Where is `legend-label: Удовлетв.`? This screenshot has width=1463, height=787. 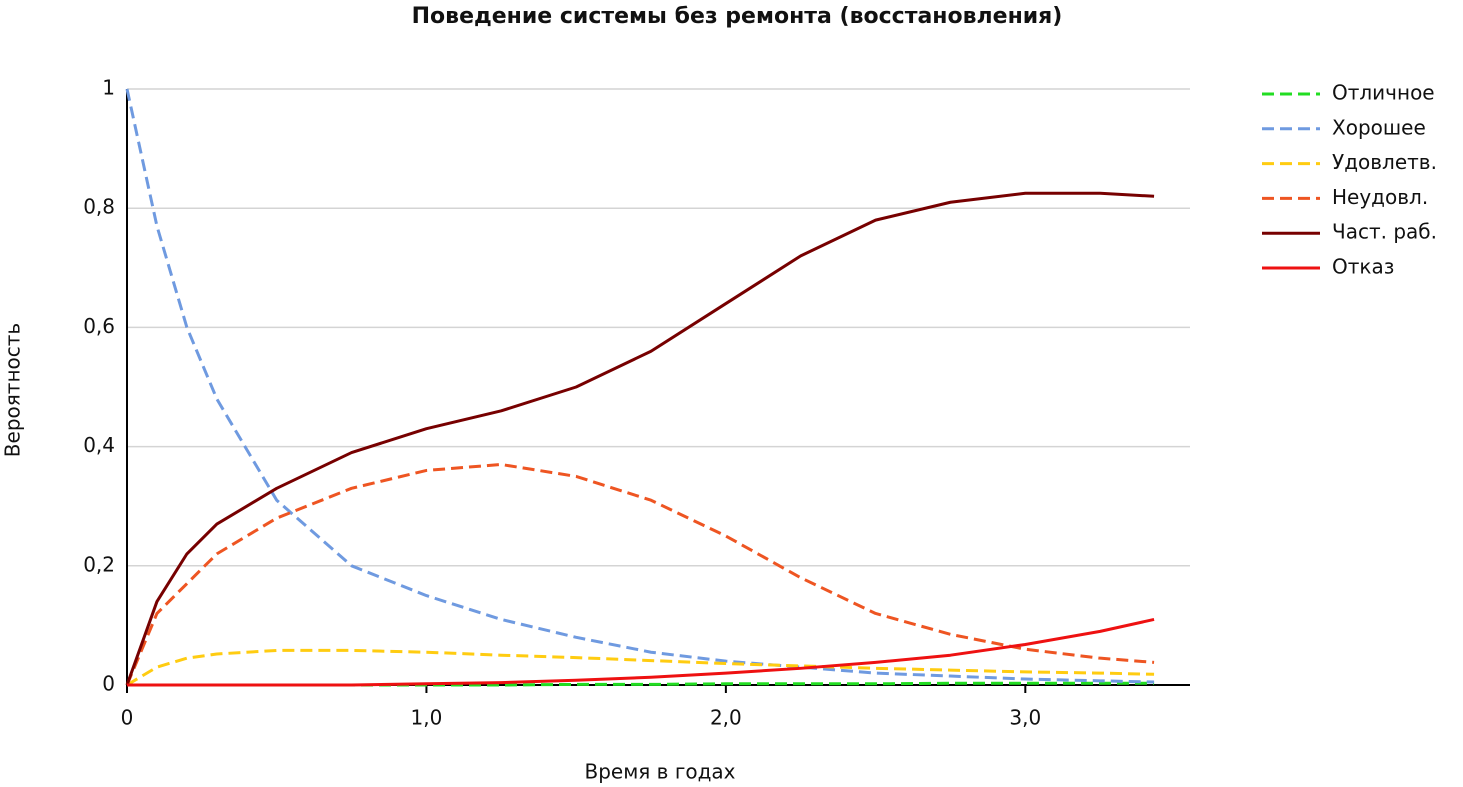 legend-label: Удовлетв. is located at coordinates (1384, 162).